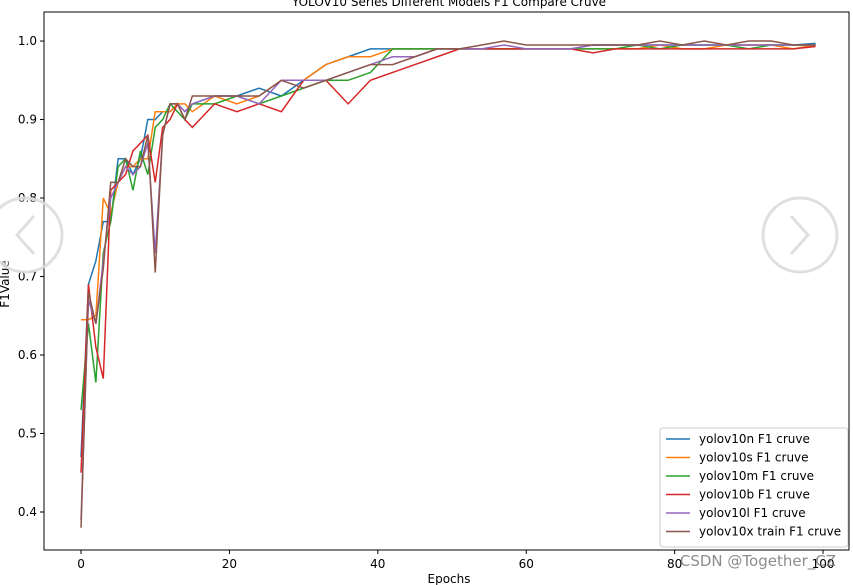 This screenshot has height=585, width=853. What do you see at coordinates (449, 578) in the screenshot?
I see `x-axis-label: Epochs` at bounding box center [449, 578].